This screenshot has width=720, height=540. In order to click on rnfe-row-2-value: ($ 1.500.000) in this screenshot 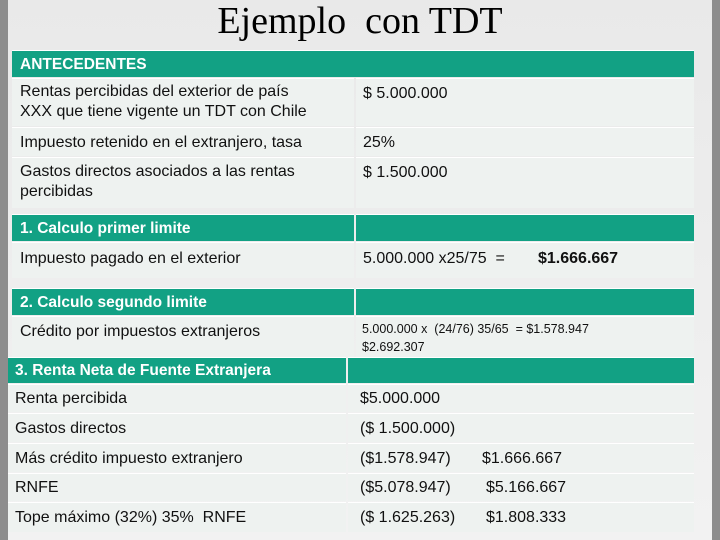, I will do `click(521, 427)`.